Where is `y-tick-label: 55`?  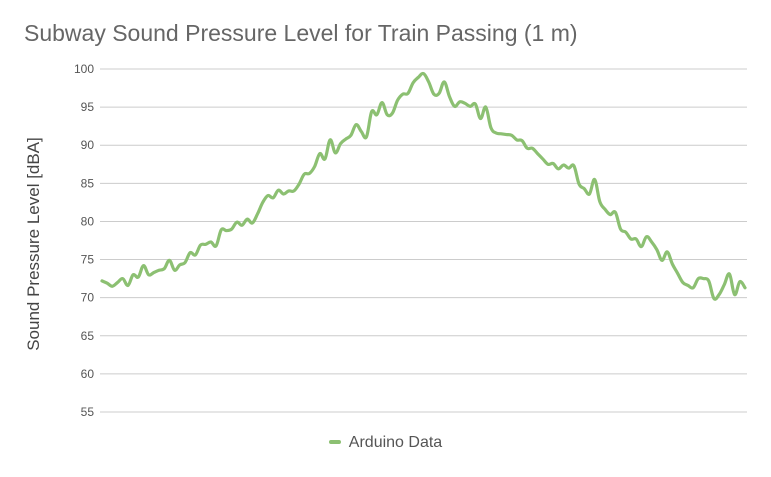
y-tick-label: 55 is located at coordinates (88, 412).